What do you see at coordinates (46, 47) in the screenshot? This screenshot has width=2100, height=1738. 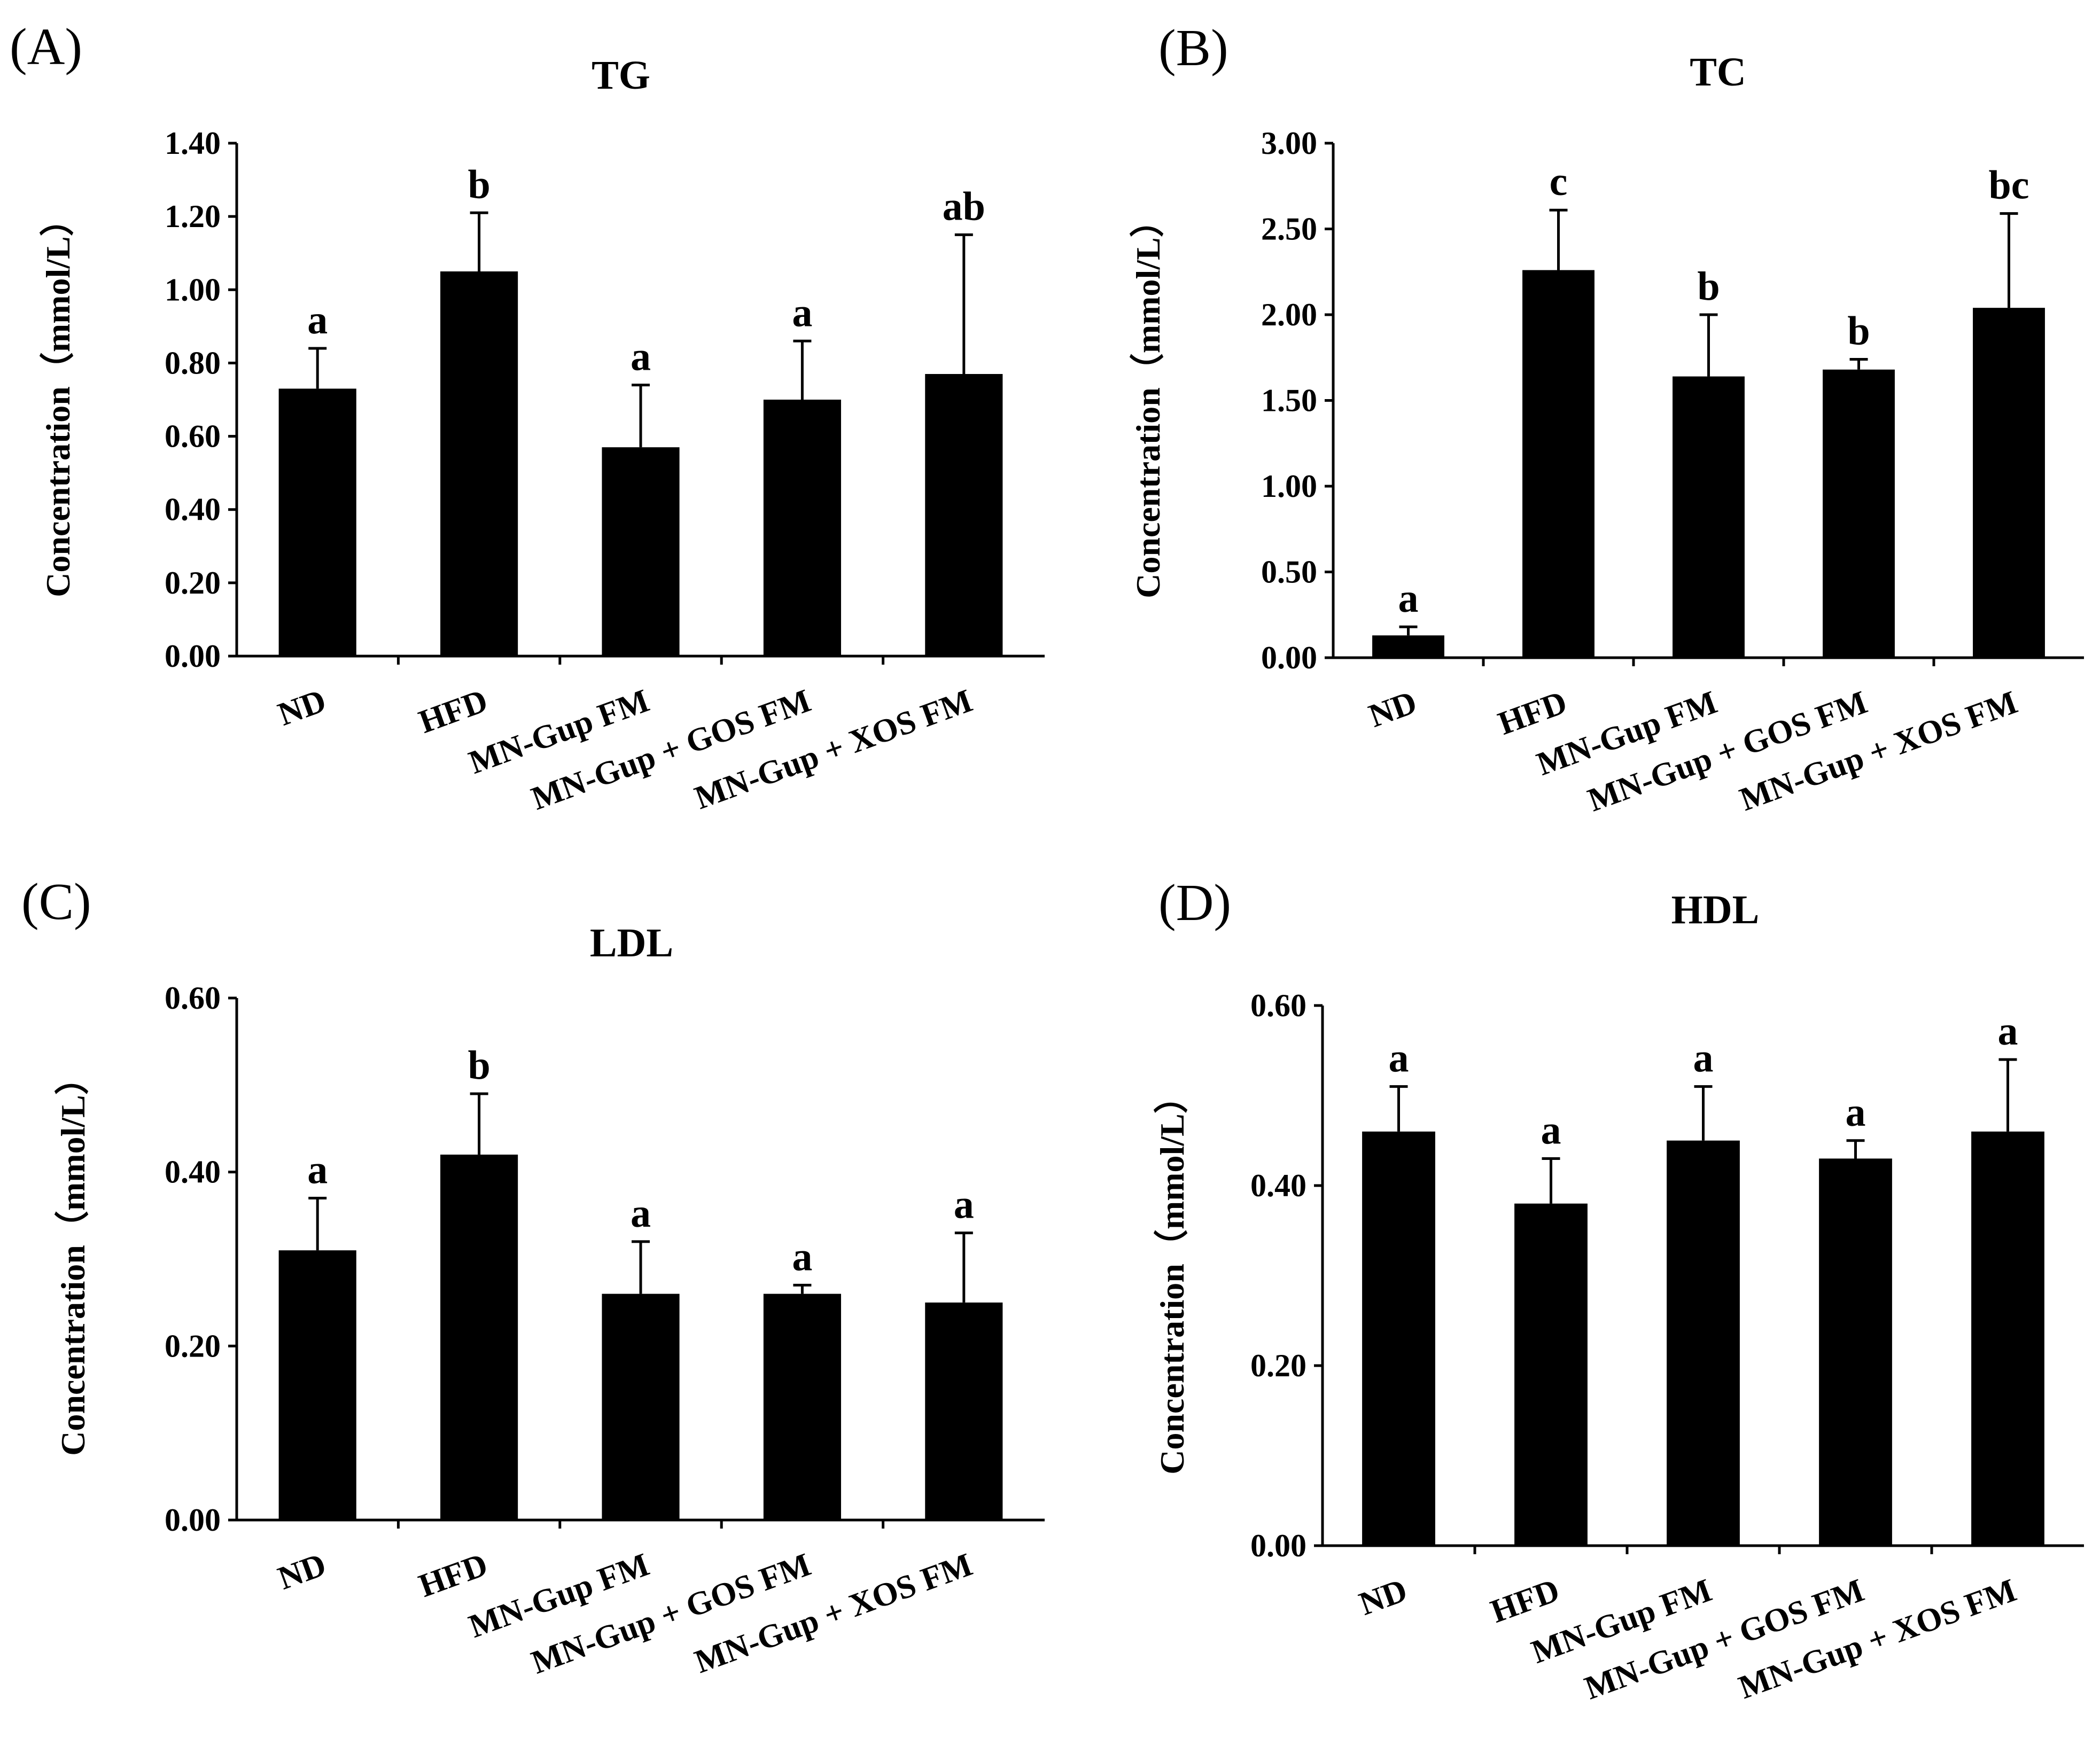 I see `panel-label: (A)` at bounding box center [46, 47].